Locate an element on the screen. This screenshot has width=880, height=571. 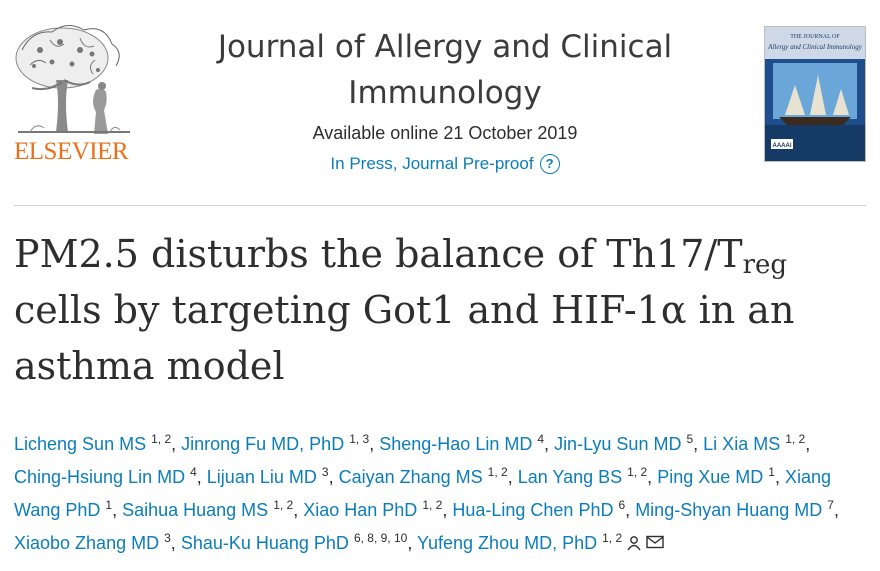
author-name: Li Xia MS is located at coordinates (742, 444).